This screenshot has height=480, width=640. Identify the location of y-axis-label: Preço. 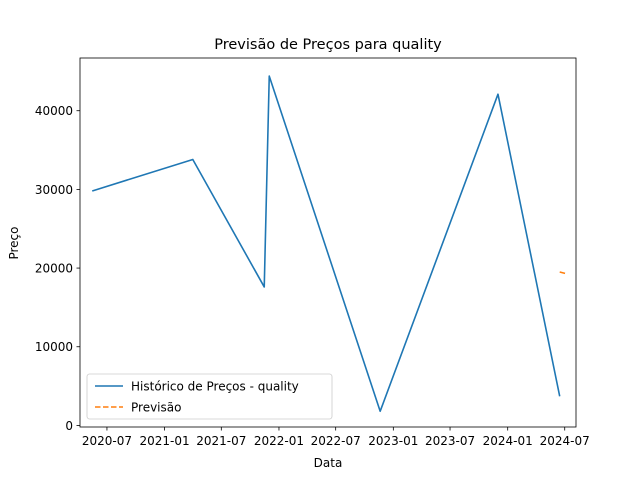
(14, 242).